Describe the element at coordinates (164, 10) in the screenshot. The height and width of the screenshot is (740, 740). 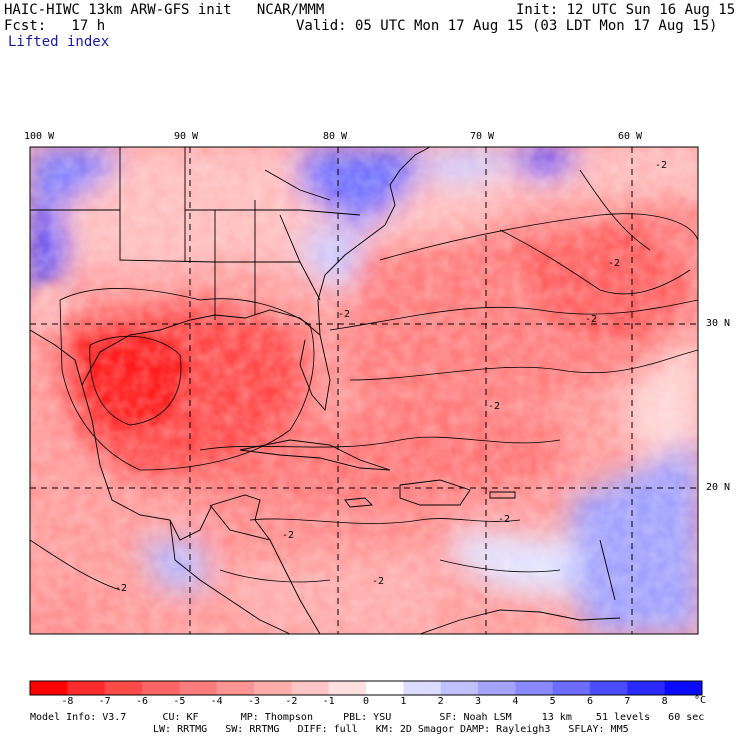
I see `model-title: HAIC-HIWC 13km ARW-GFS init NCAR/MMM` at that location.